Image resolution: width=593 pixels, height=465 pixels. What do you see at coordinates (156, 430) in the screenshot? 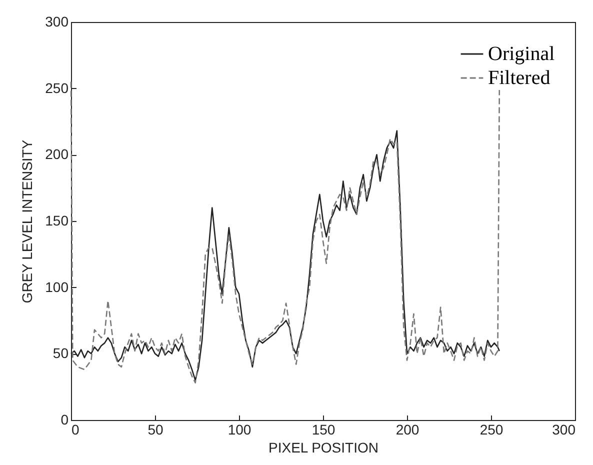
I see `x-tick-label: 50` at bounding box center [156, 430].